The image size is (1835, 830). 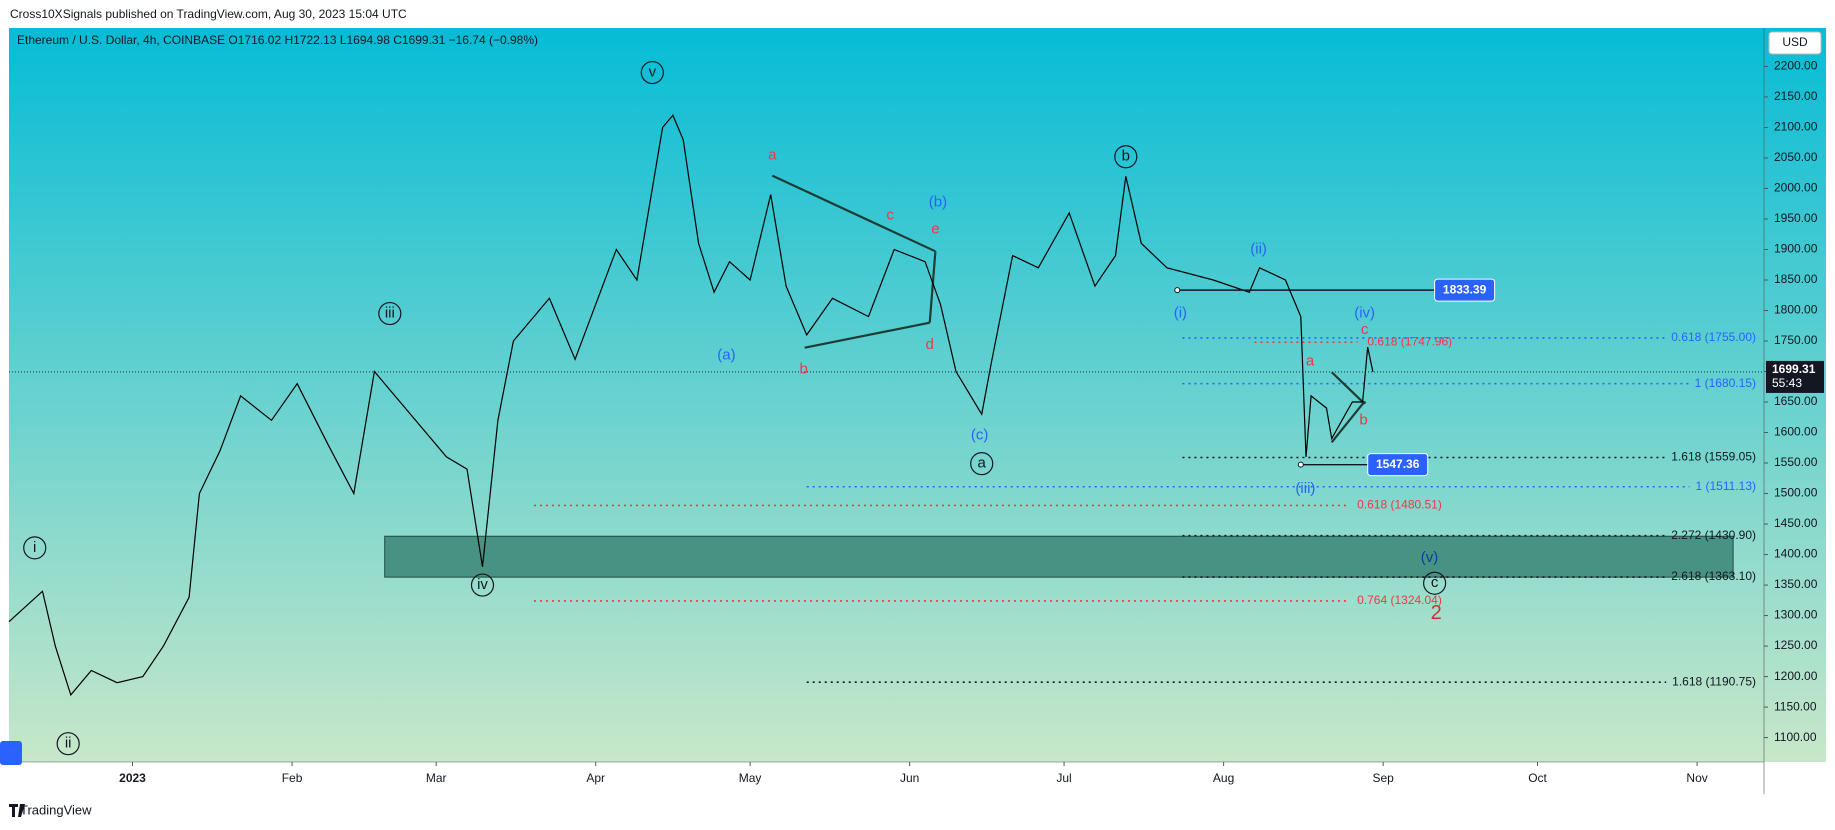 I want to click on currency-label: USD, so click(x=1795, y=42).